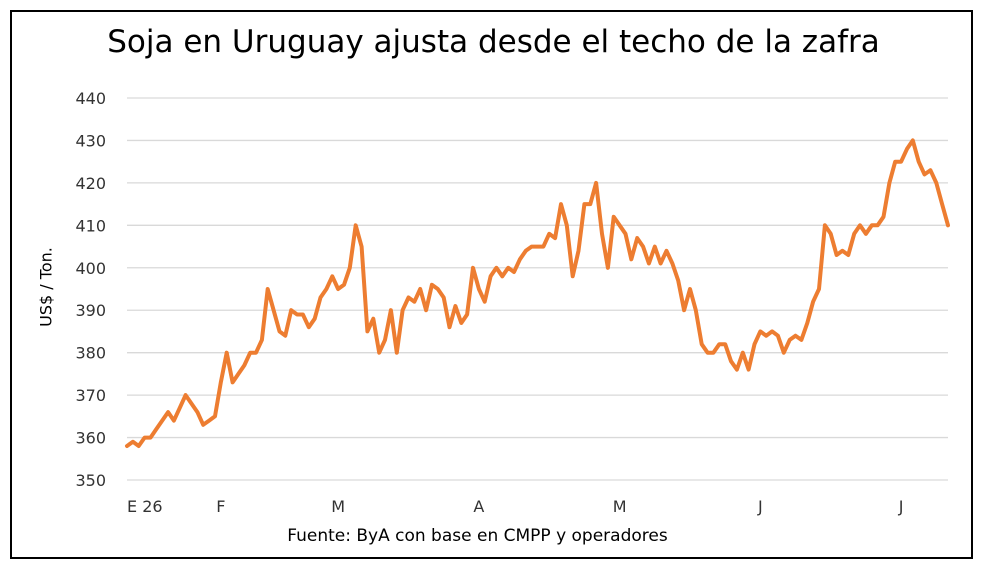 This screenshot has width=987, height=567. I want to click on y-tick-label: 350, so click(90, 480).